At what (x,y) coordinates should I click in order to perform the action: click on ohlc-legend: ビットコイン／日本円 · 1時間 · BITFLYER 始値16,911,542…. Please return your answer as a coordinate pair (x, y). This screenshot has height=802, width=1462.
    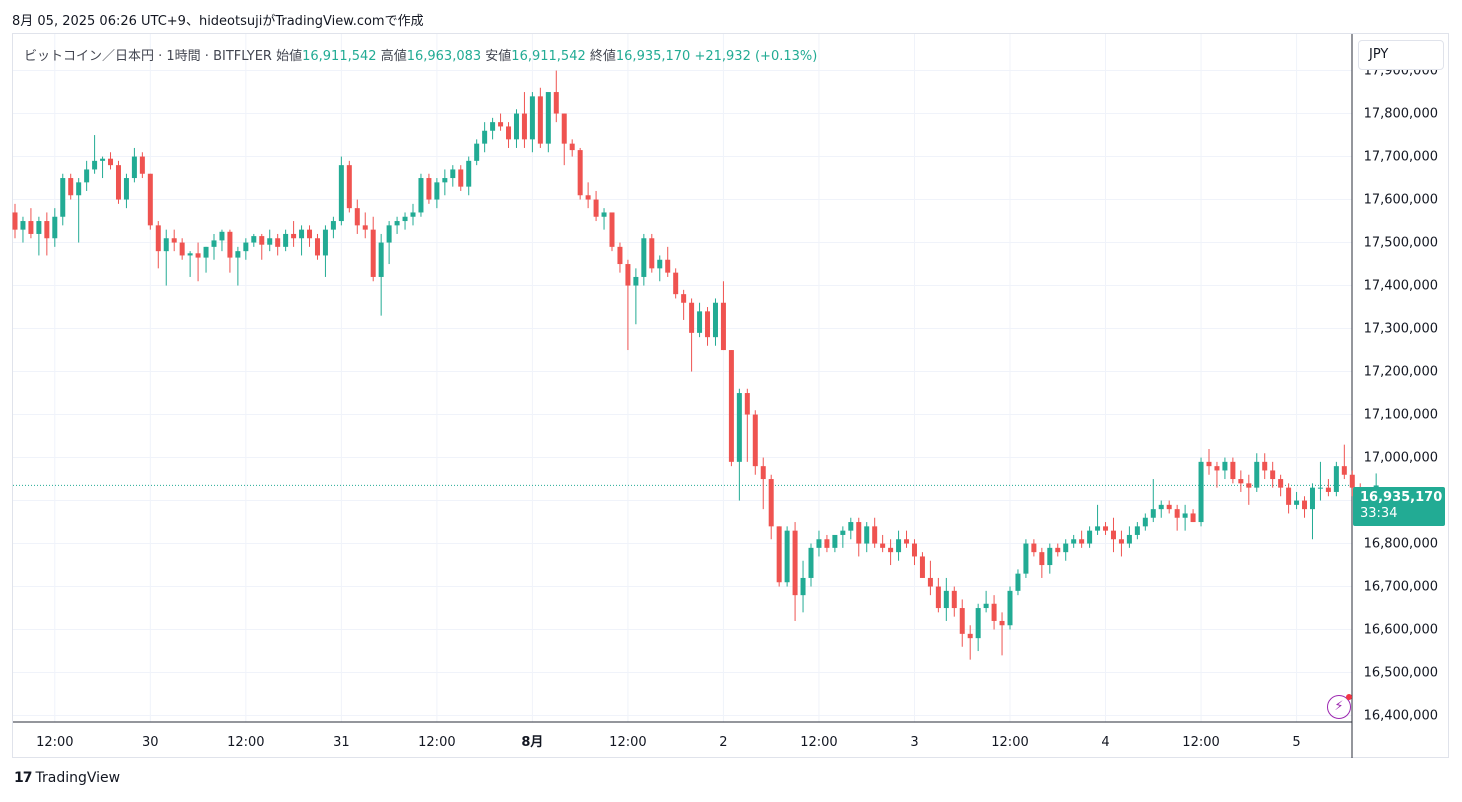
    Looking at the image, I should click on (420, 54).